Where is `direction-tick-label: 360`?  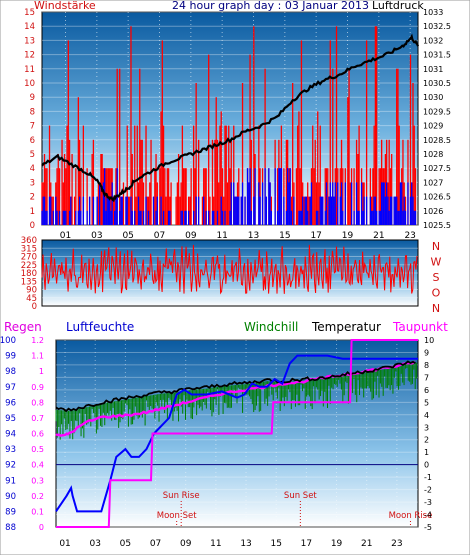 direction-tick-label: 360 is located at coordinates (29, 241).